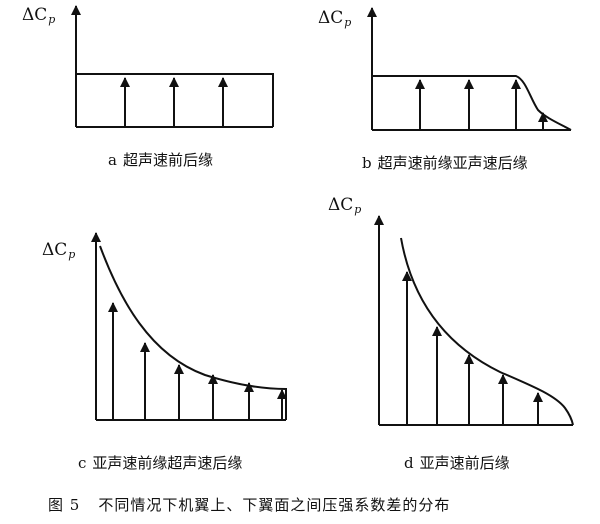 This screenshot has width=600, height=524. I want to click on panel-b-pressure-curve, so click(472, 103).